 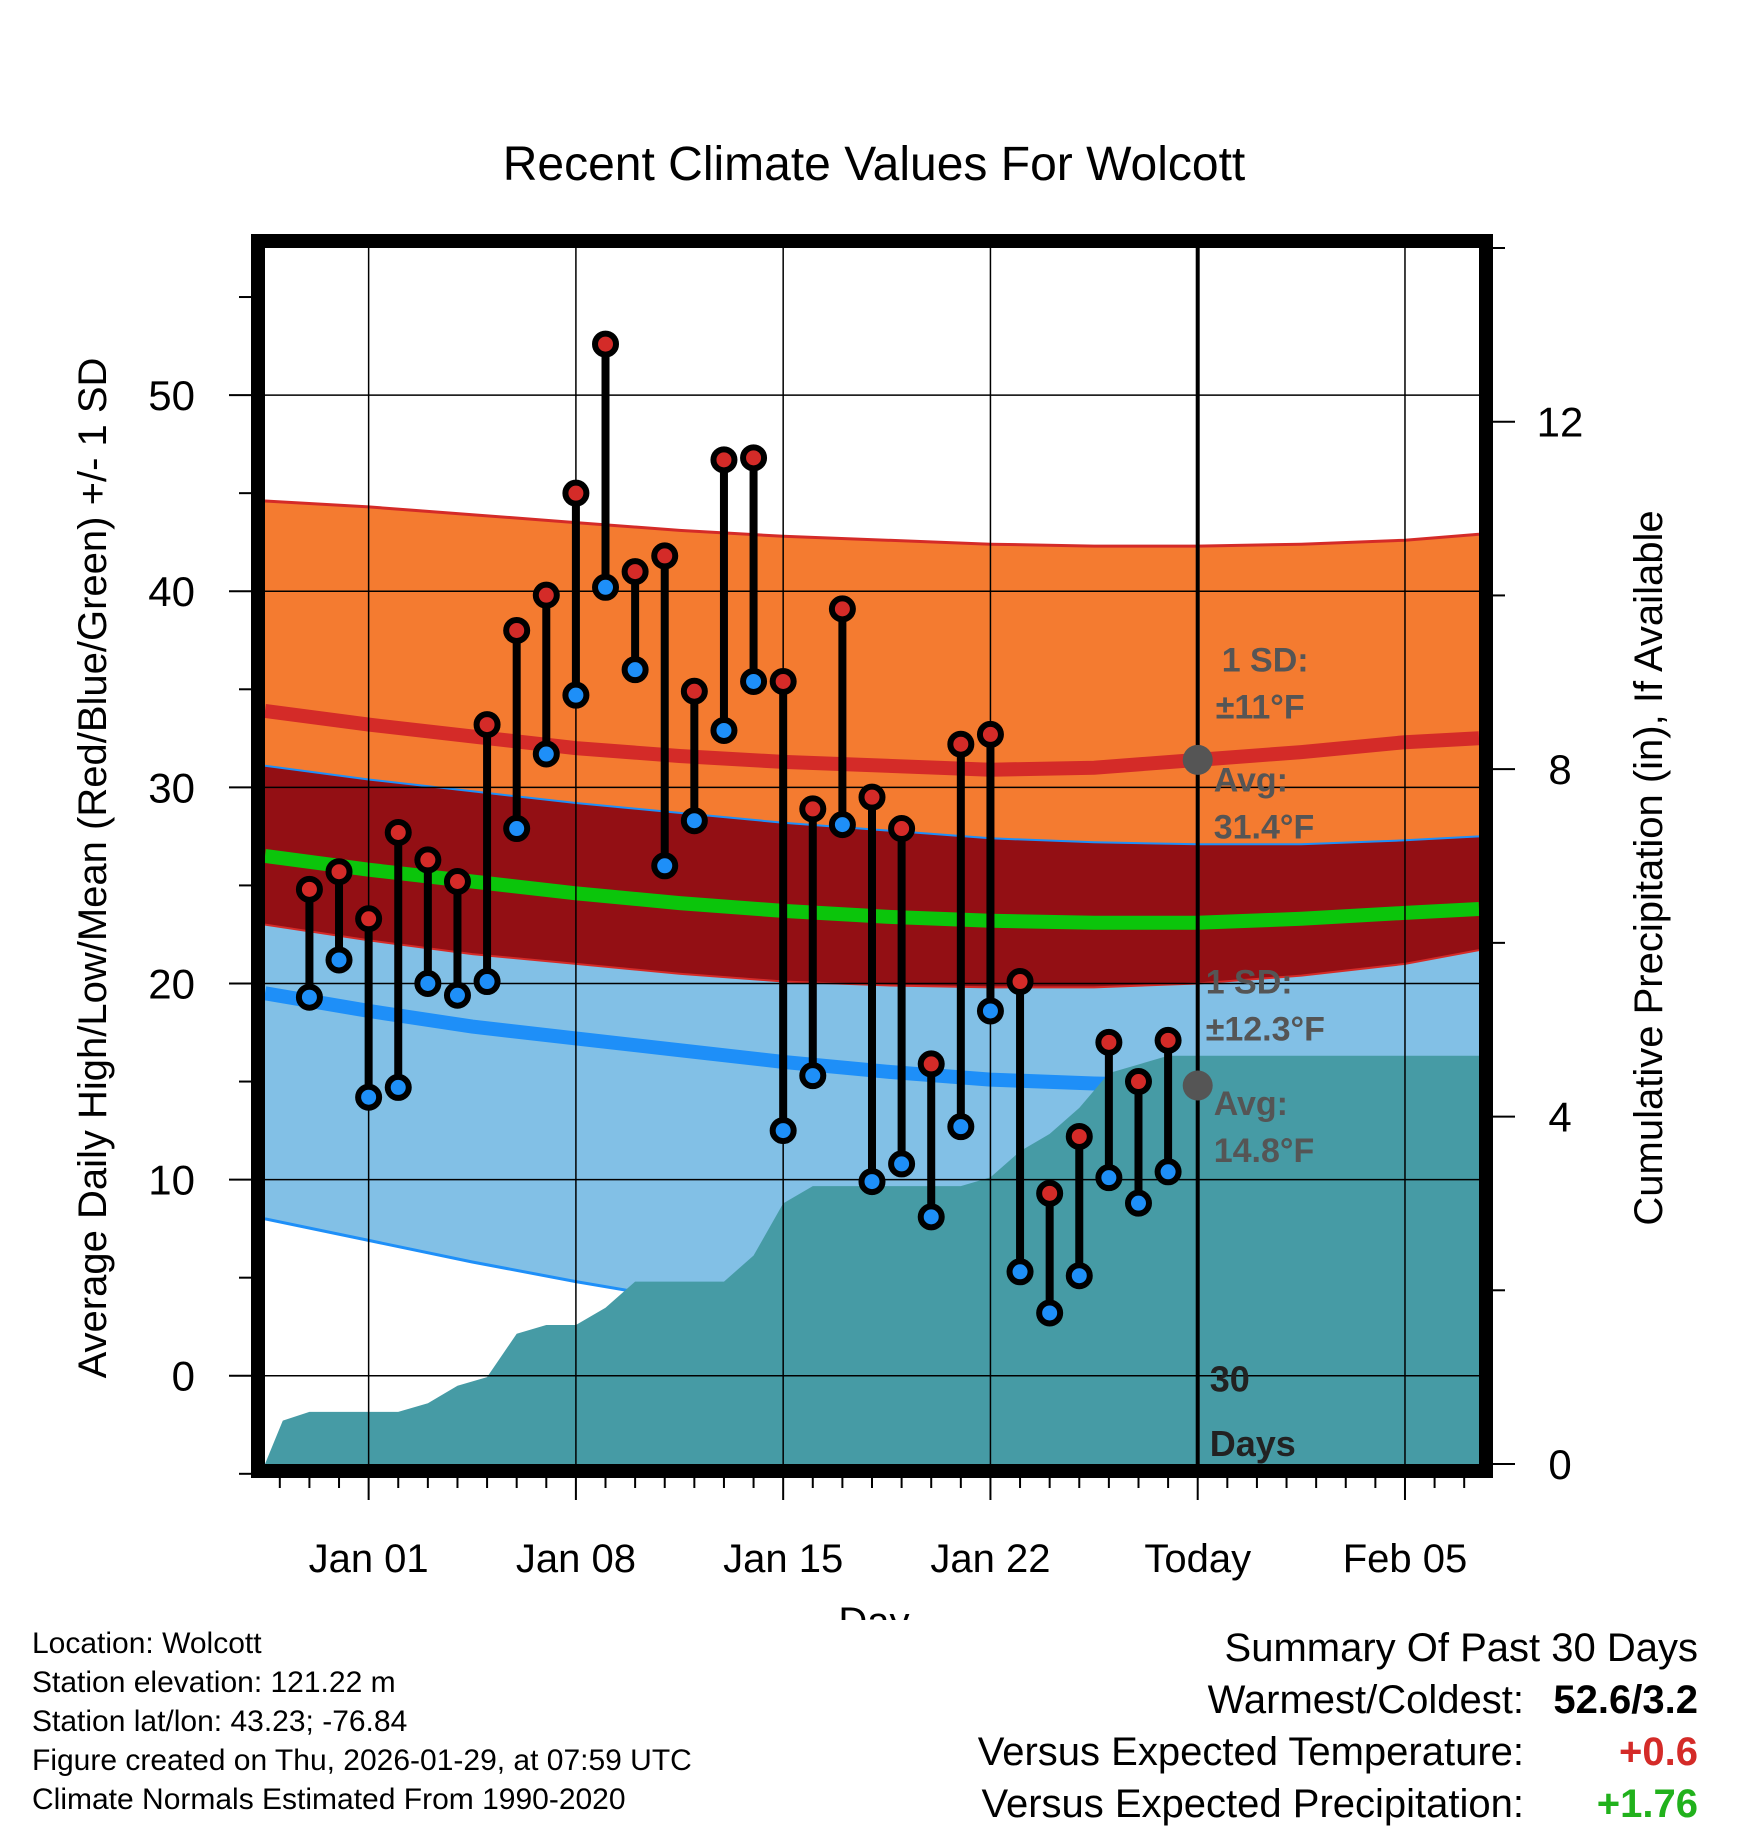 I want to click on warmest-coldest-label: Warmest/Coldest:, so click(x=1365, y=1700).